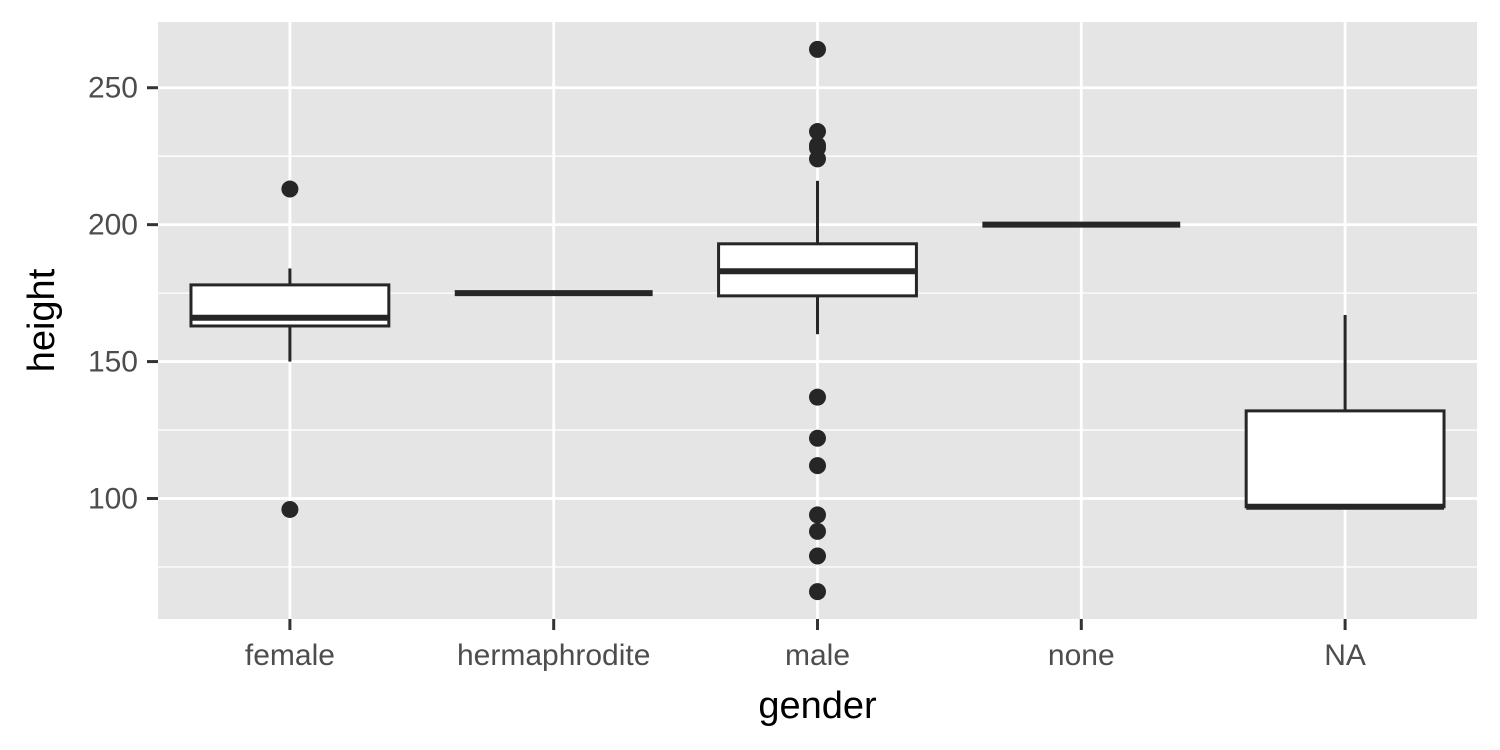 The width and height of the screenshot is (1500, 750). Describe the element at coordinates (817, 655) in the screenshot. I see `x-tick-label: male` at that location.